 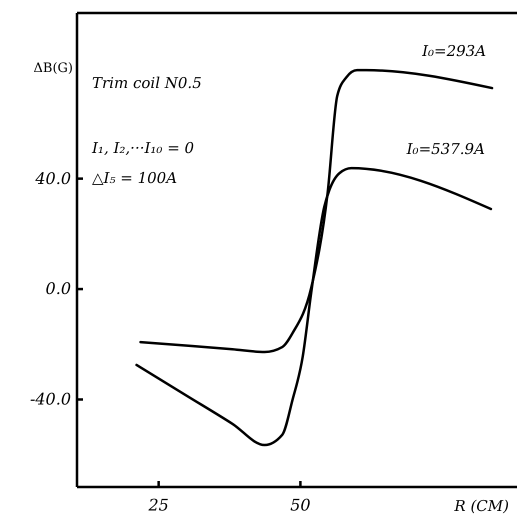 I want to click on series-label: I₀=537.9A, so click(x=446, y=149).